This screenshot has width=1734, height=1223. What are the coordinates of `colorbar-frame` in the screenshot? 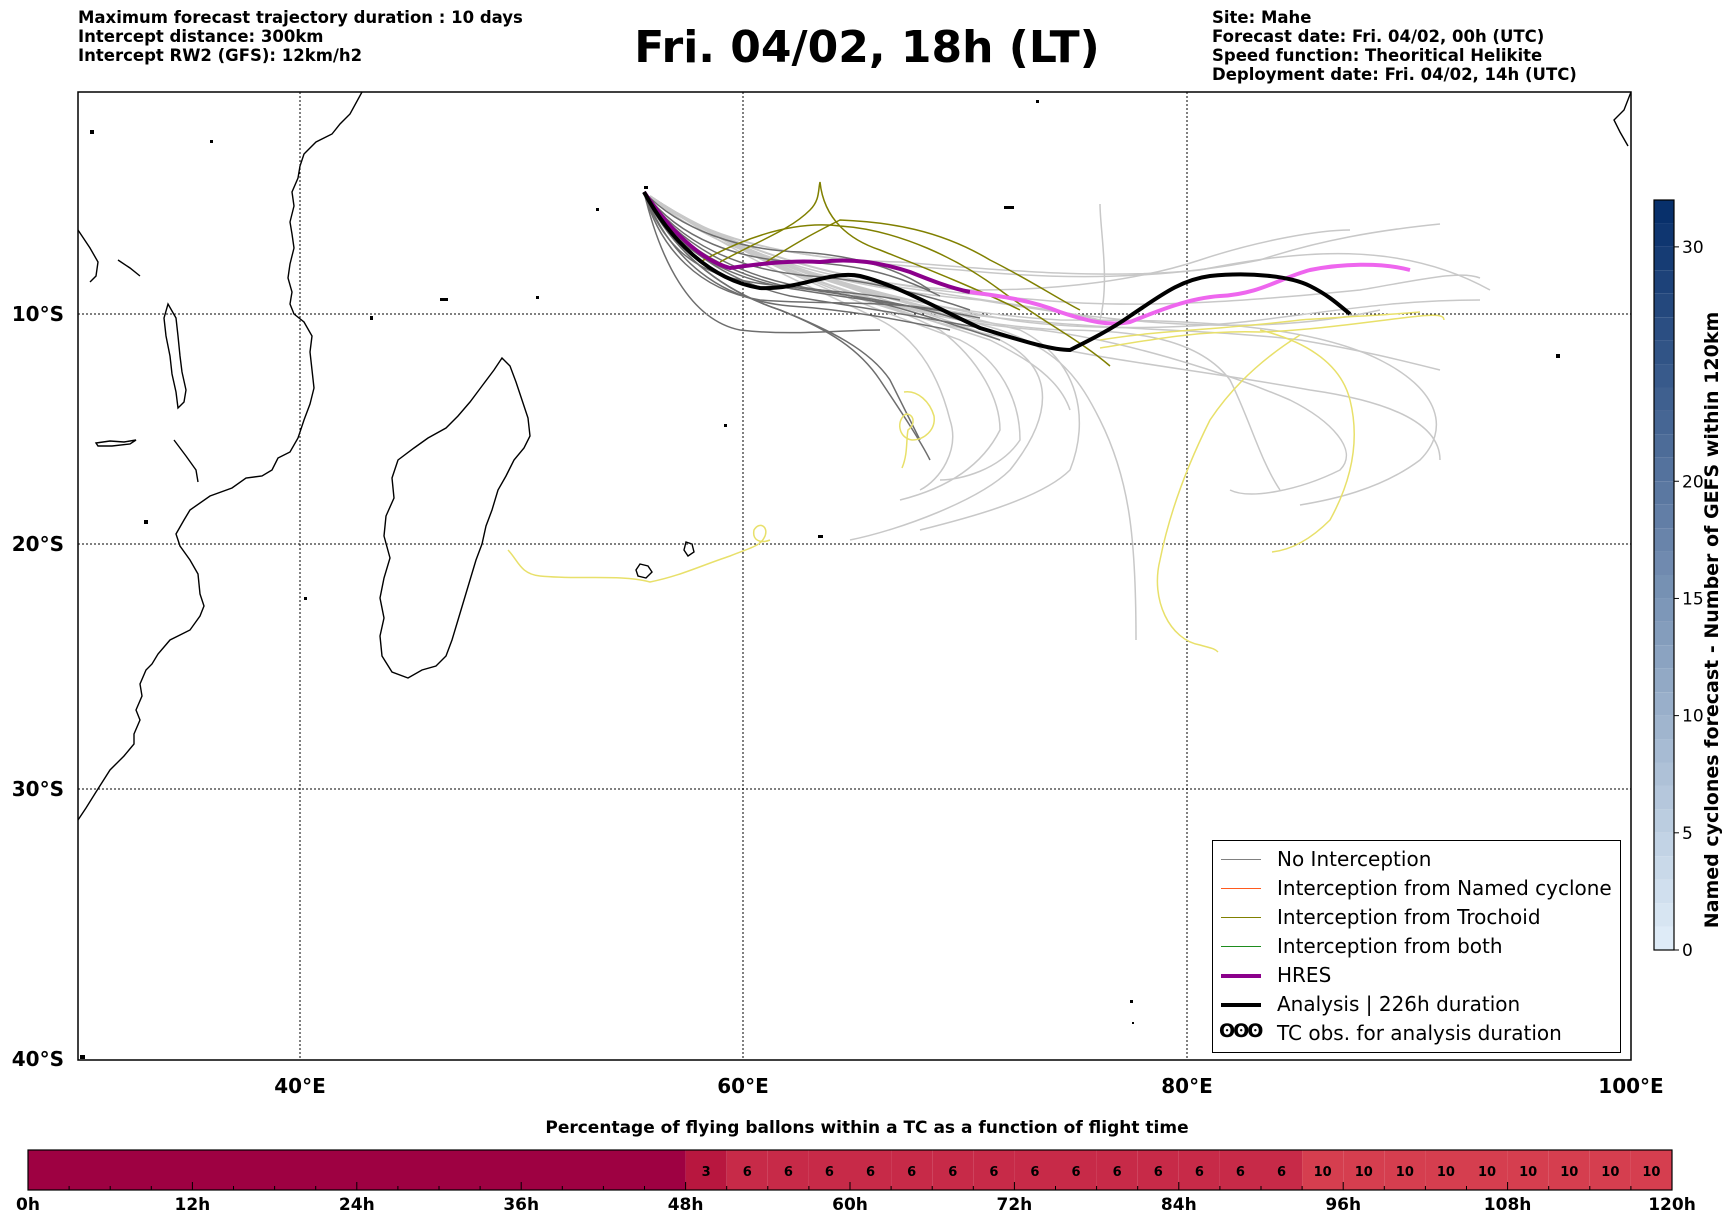 It's located at (1664, 575).